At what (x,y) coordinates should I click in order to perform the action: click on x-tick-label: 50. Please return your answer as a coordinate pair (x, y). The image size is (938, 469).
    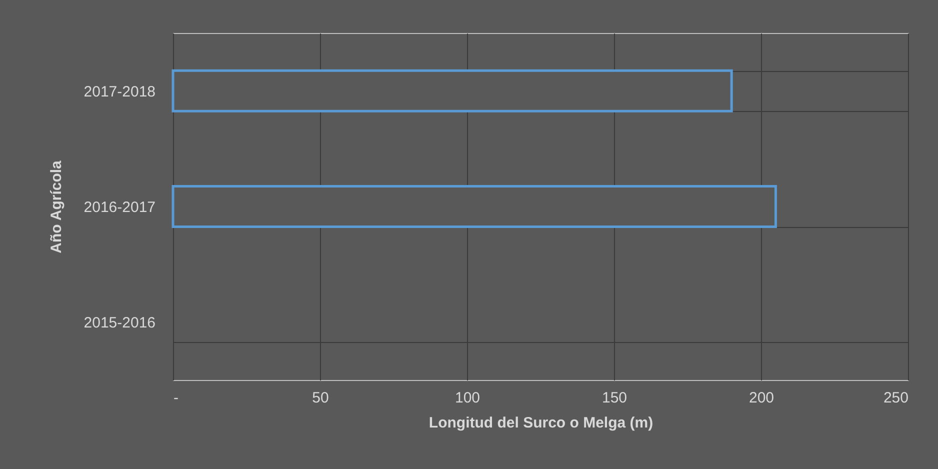
    Looking at the image, I should click on (320, 398).